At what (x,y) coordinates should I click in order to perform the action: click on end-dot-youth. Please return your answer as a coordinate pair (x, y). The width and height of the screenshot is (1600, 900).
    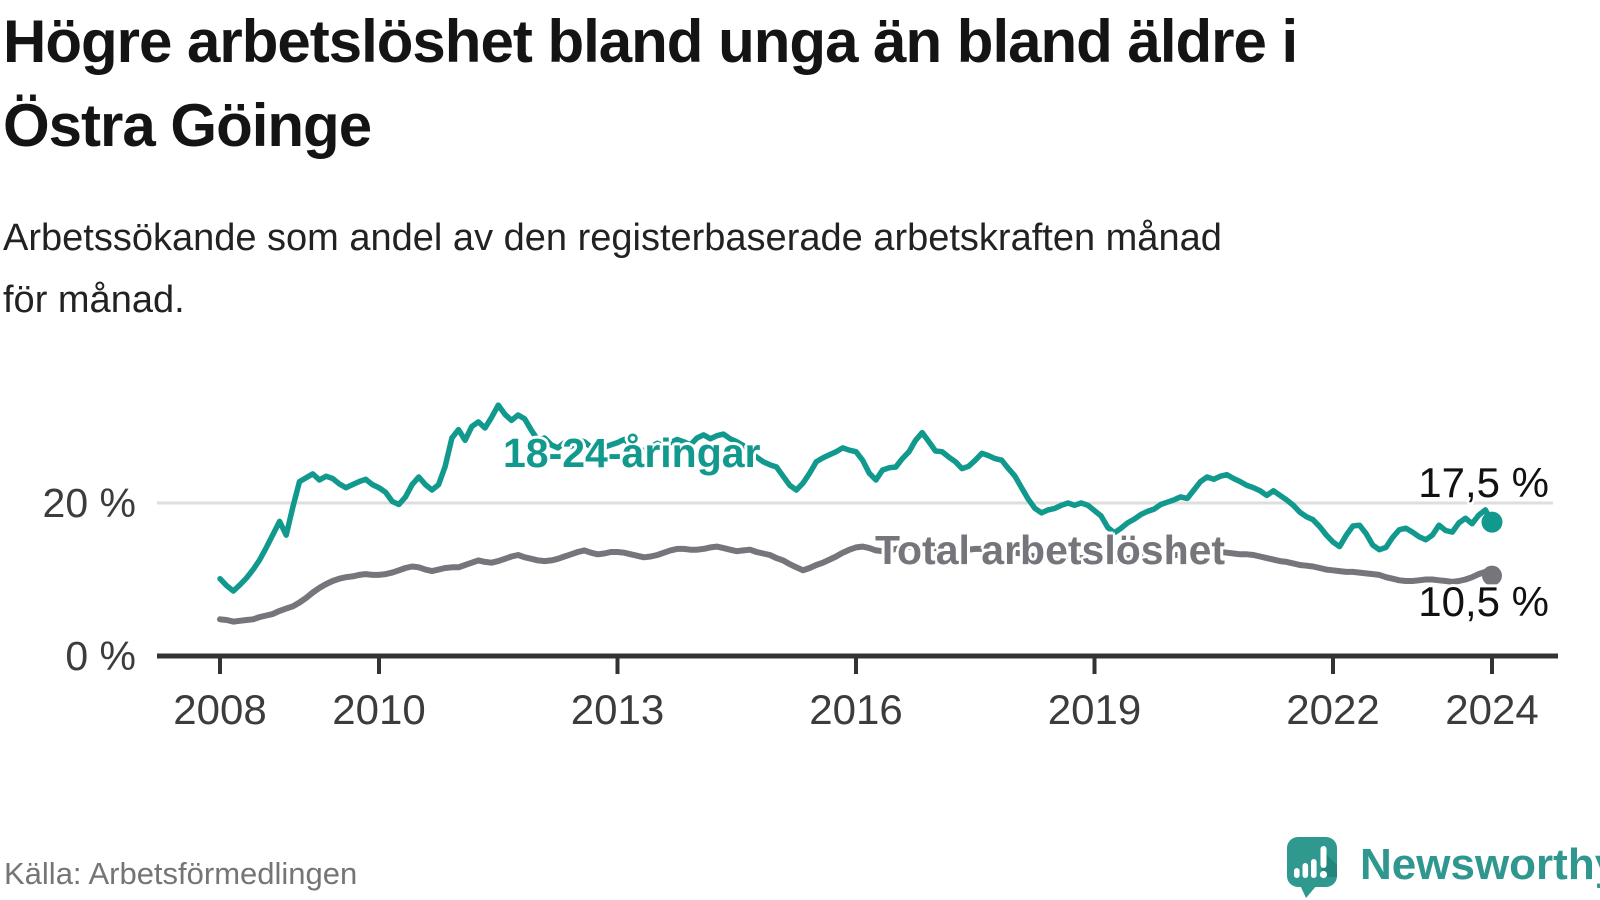
    Looking at the image, I should click on (1492, 522).